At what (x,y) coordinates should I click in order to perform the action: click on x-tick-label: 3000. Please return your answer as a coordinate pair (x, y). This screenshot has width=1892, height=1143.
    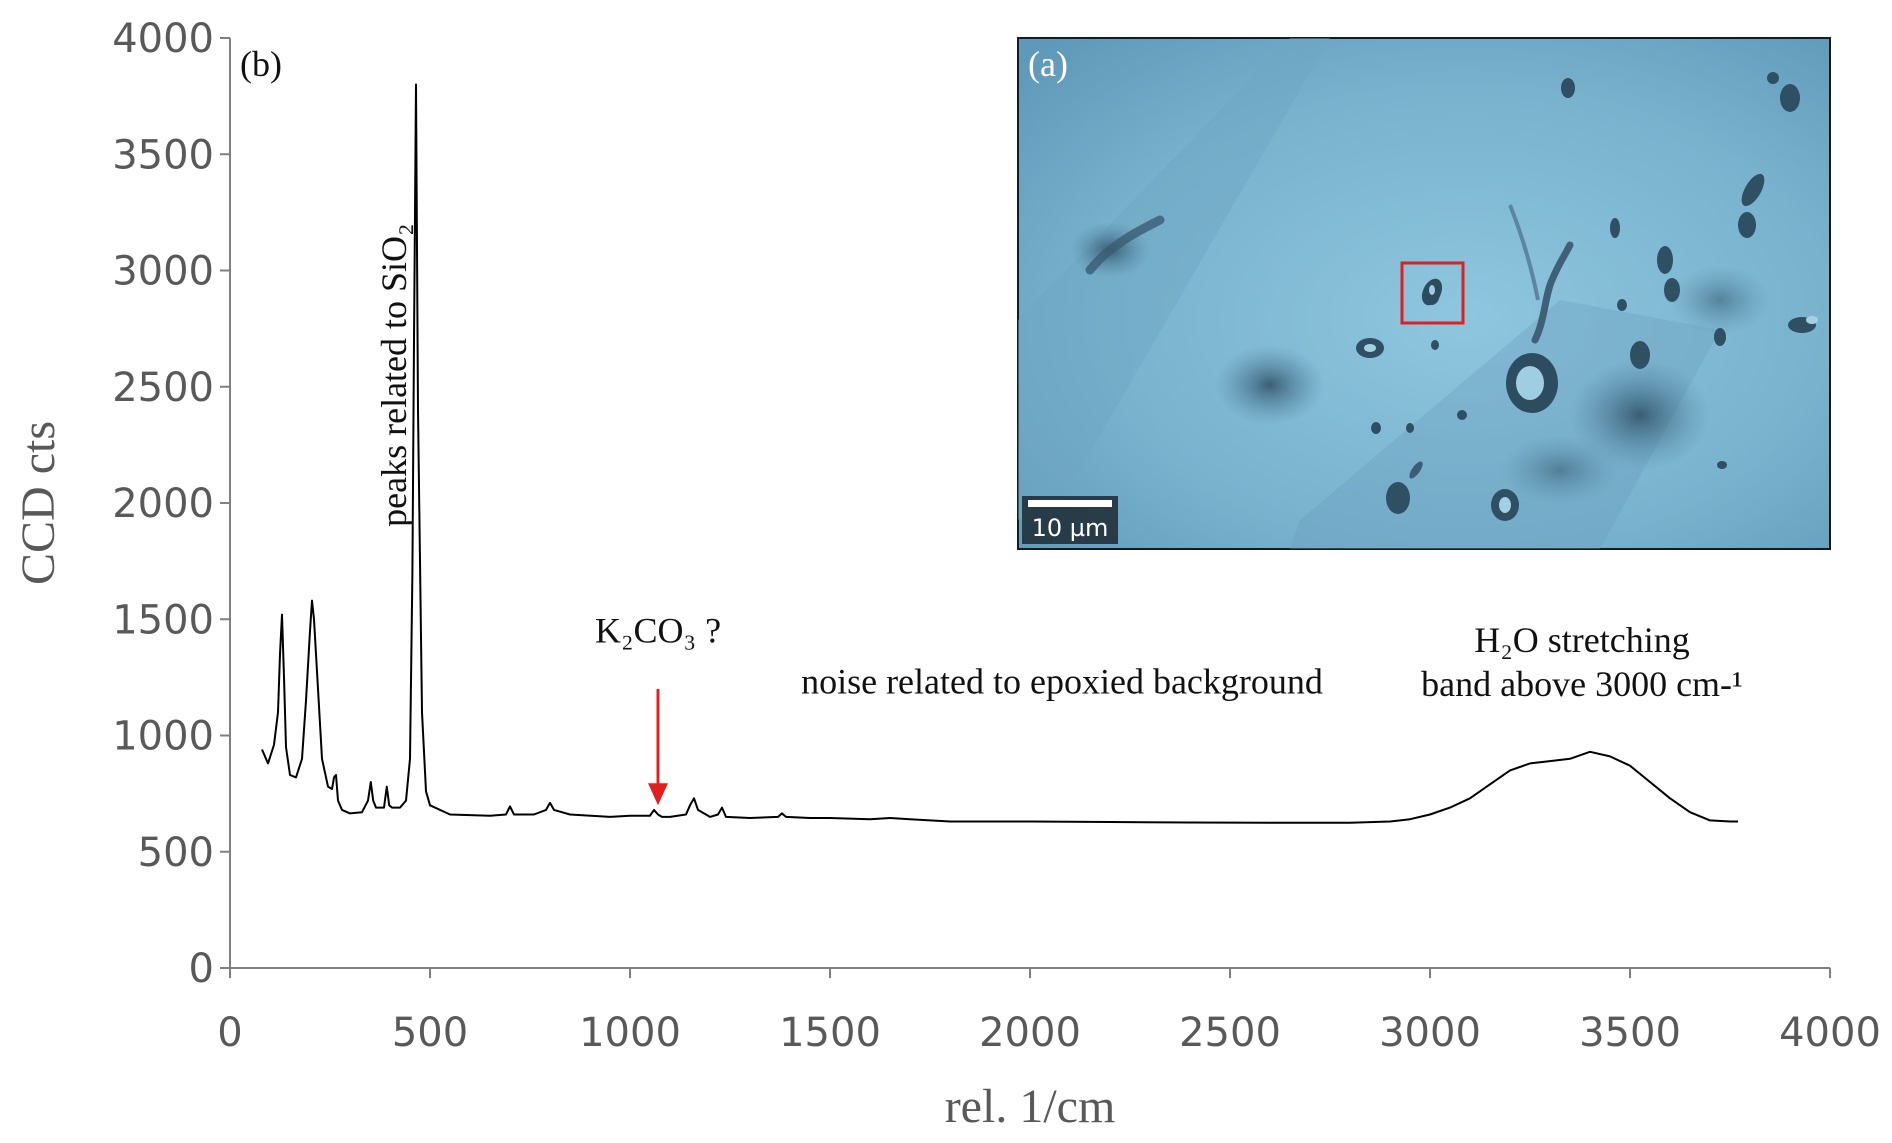
    Looking at the image, I should click on (1430, 1033).